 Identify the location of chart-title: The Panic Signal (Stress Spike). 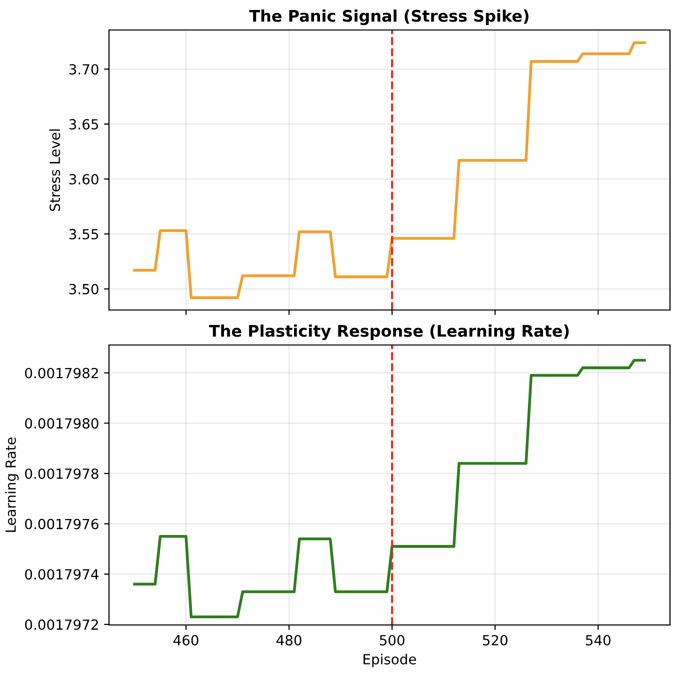
(388, 18).